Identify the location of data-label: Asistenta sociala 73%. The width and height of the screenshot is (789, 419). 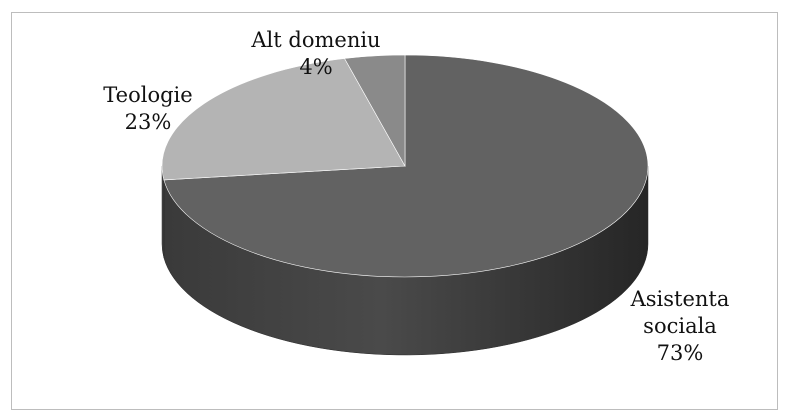
(680, 326).